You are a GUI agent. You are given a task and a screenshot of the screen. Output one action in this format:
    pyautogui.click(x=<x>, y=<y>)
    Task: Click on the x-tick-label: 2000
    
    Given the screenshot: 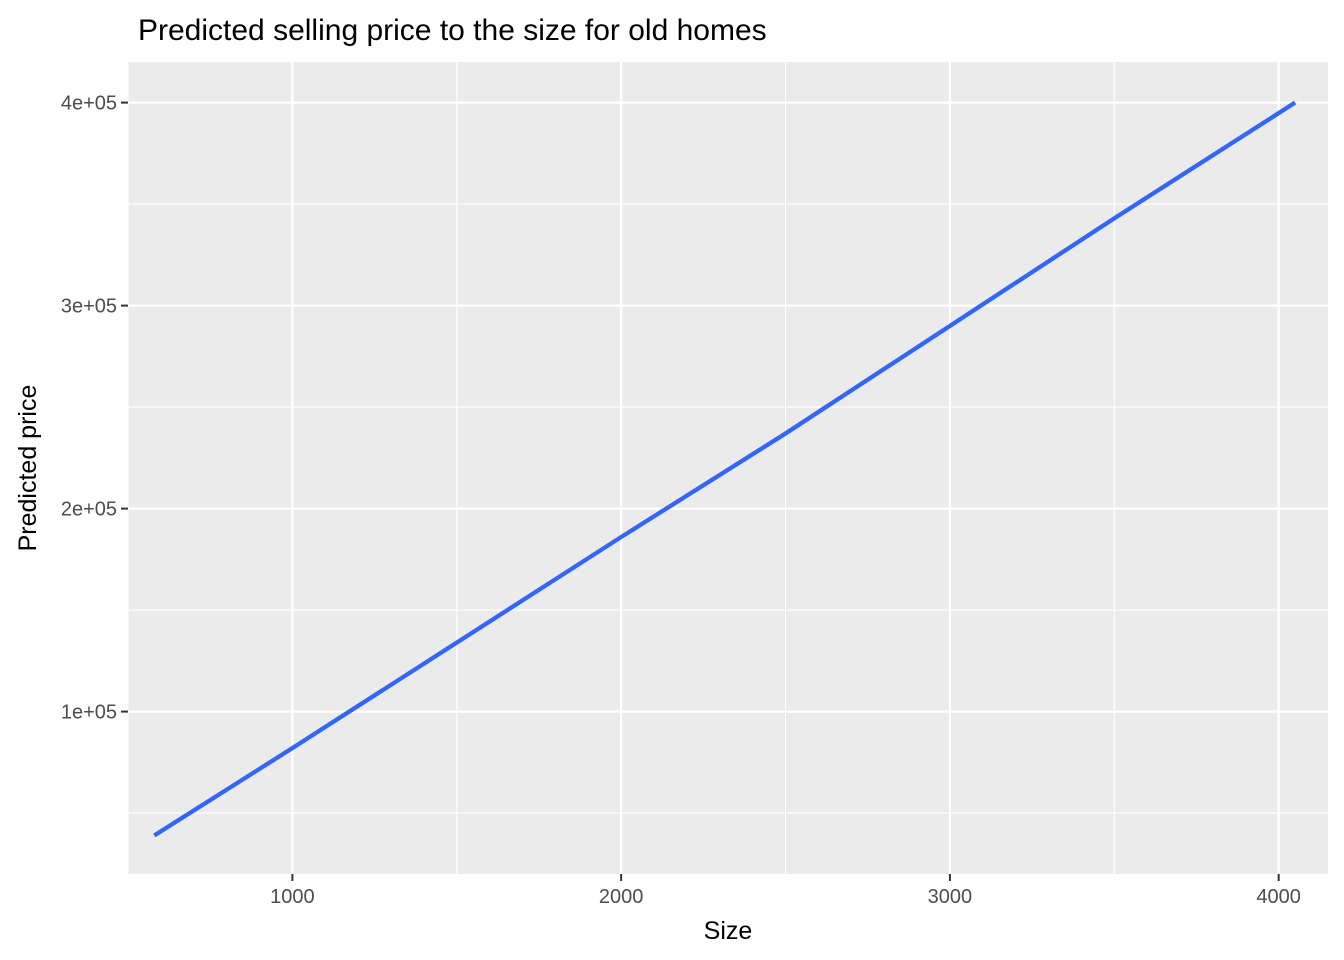 What is the action you would take?
    pyautogui.click(x=621, y=897)
    